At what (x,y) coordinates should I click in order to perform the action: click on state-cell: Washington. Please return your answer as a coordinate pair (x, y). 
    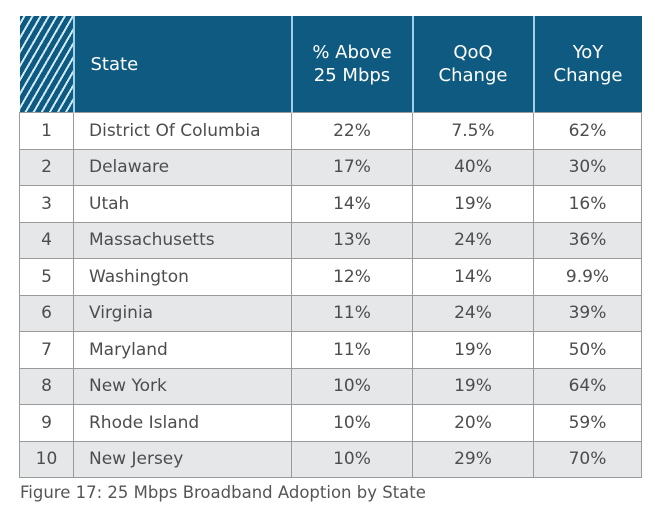
    Looking at the image, I should click on (182, 277).